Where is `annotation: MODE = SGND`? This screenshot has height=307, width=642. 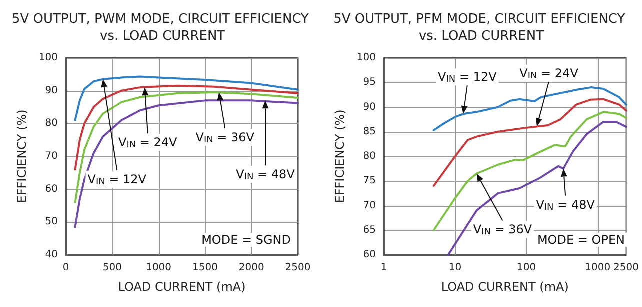
annotation: MODE = SGND is located at coordinates (246, 240).